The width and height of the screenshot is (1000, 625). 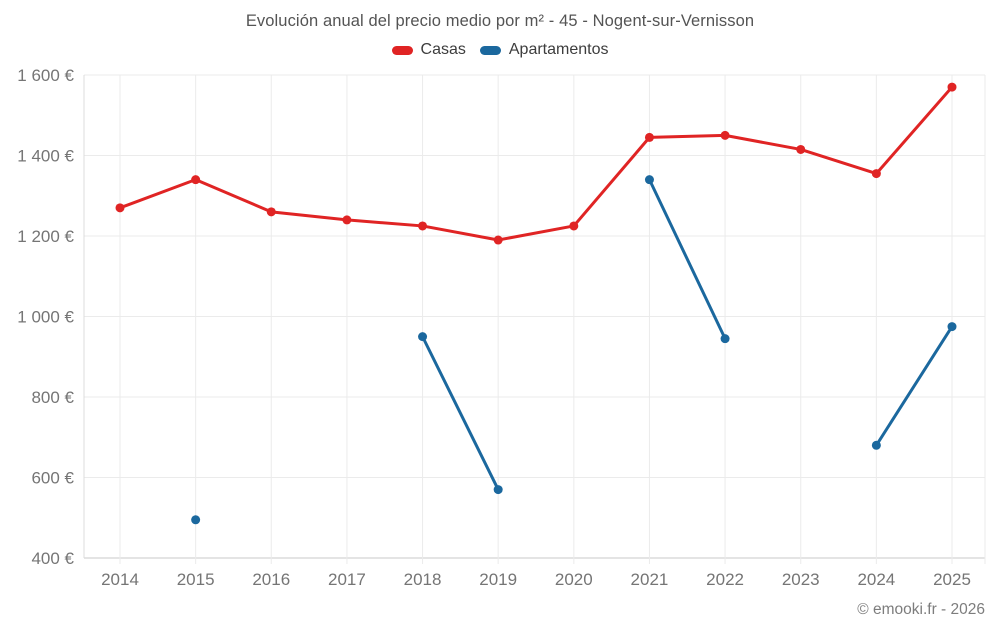 What do you see at coordinates (443, 49) in the screenshot?
I see `casas-legend-label: Casas` at bounding box center [443, 49].